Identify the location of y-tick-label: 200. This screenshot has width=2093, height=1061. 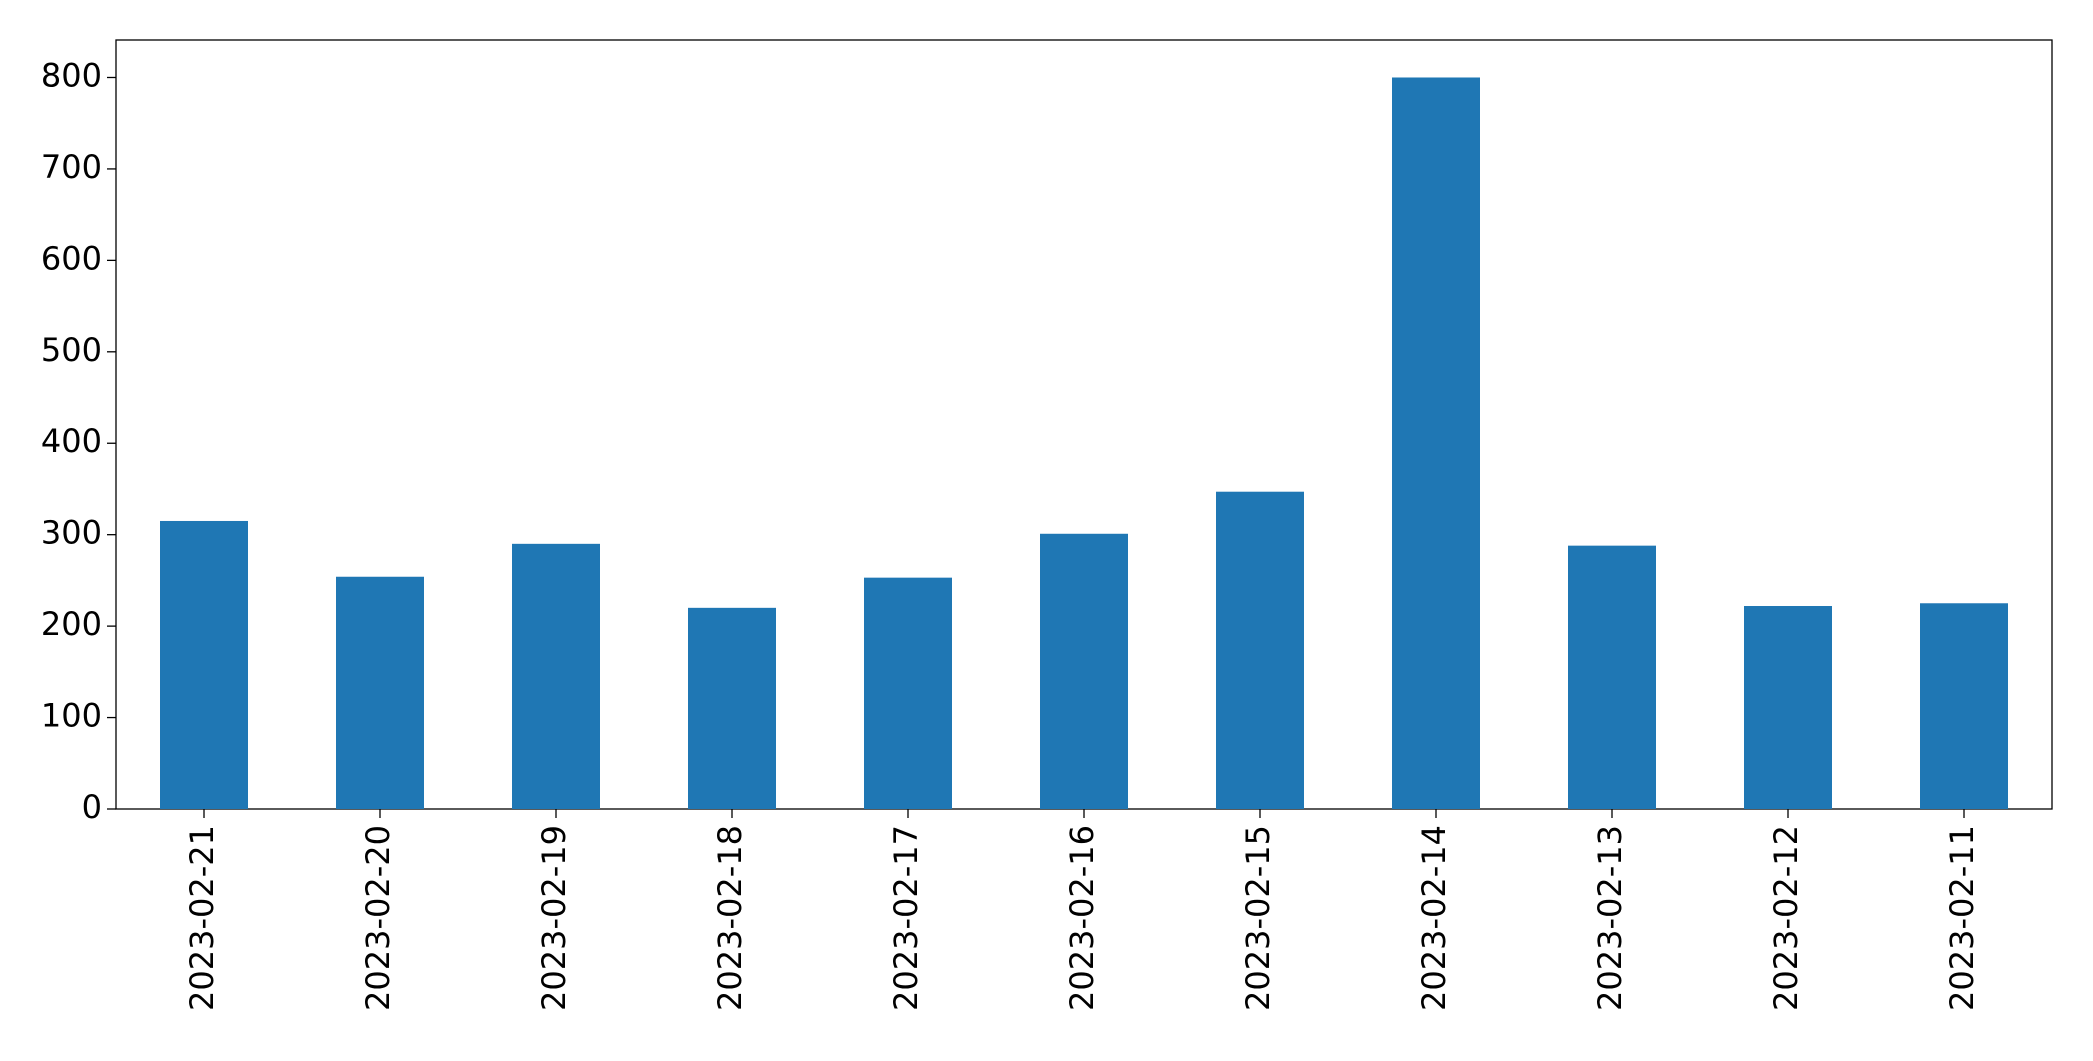
(71, 624).